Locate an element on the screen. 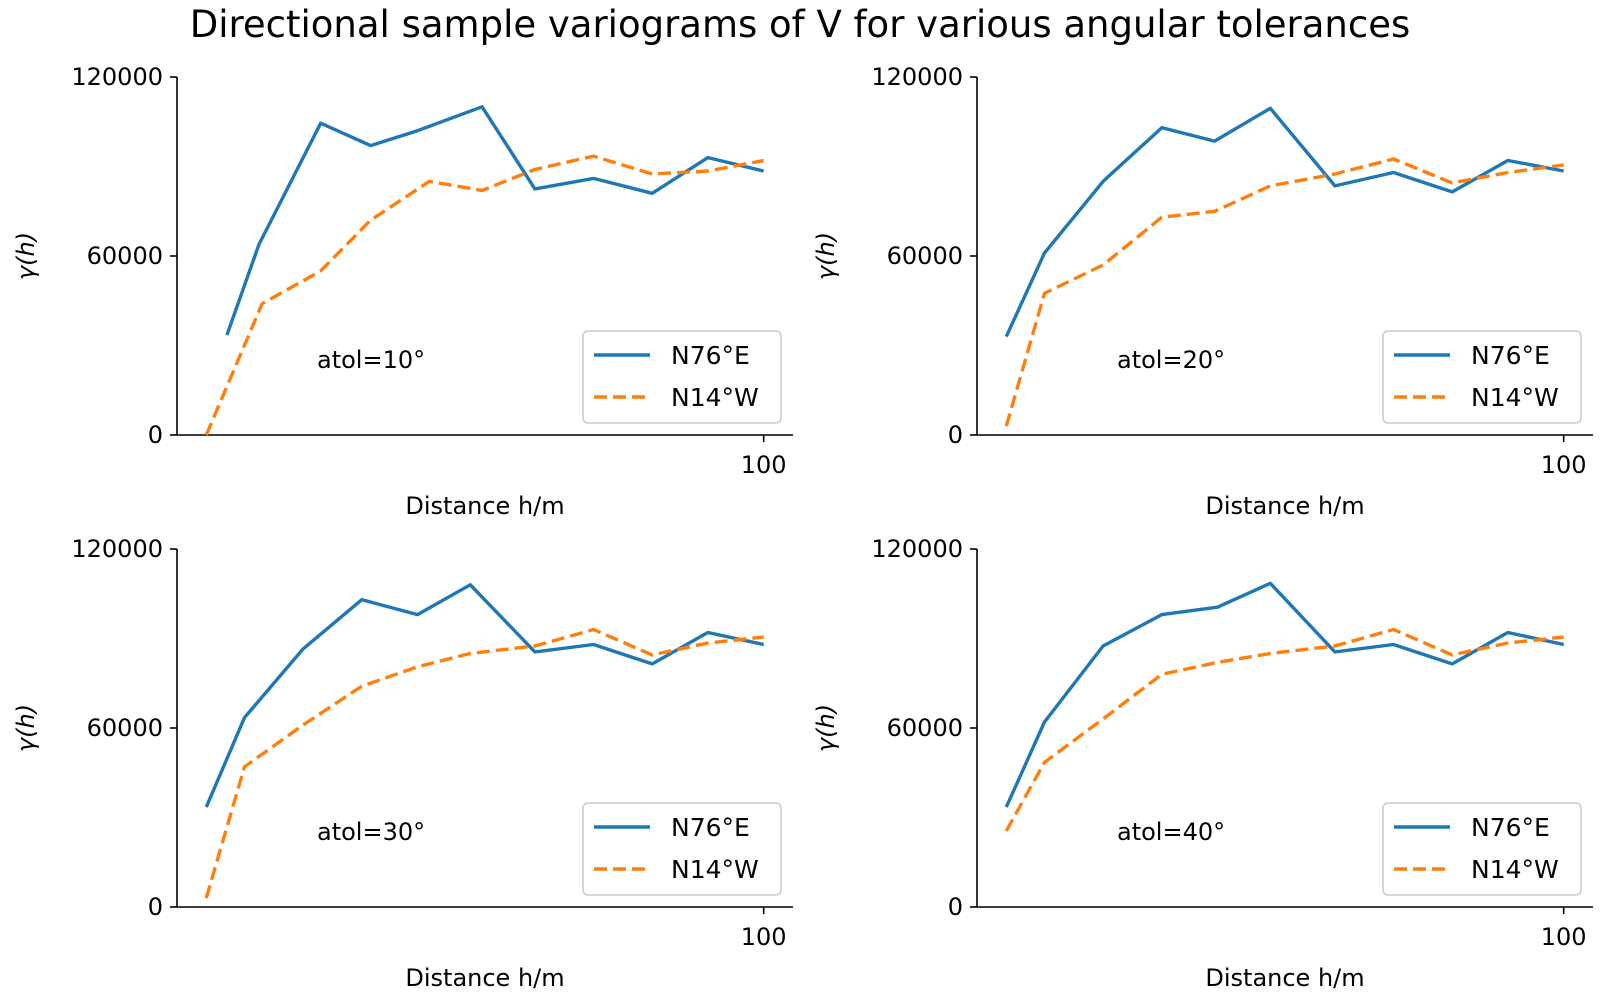 The image size is (1600, 1000). panel-3-annotation: atol=30° is located at coordinates (371, 832).